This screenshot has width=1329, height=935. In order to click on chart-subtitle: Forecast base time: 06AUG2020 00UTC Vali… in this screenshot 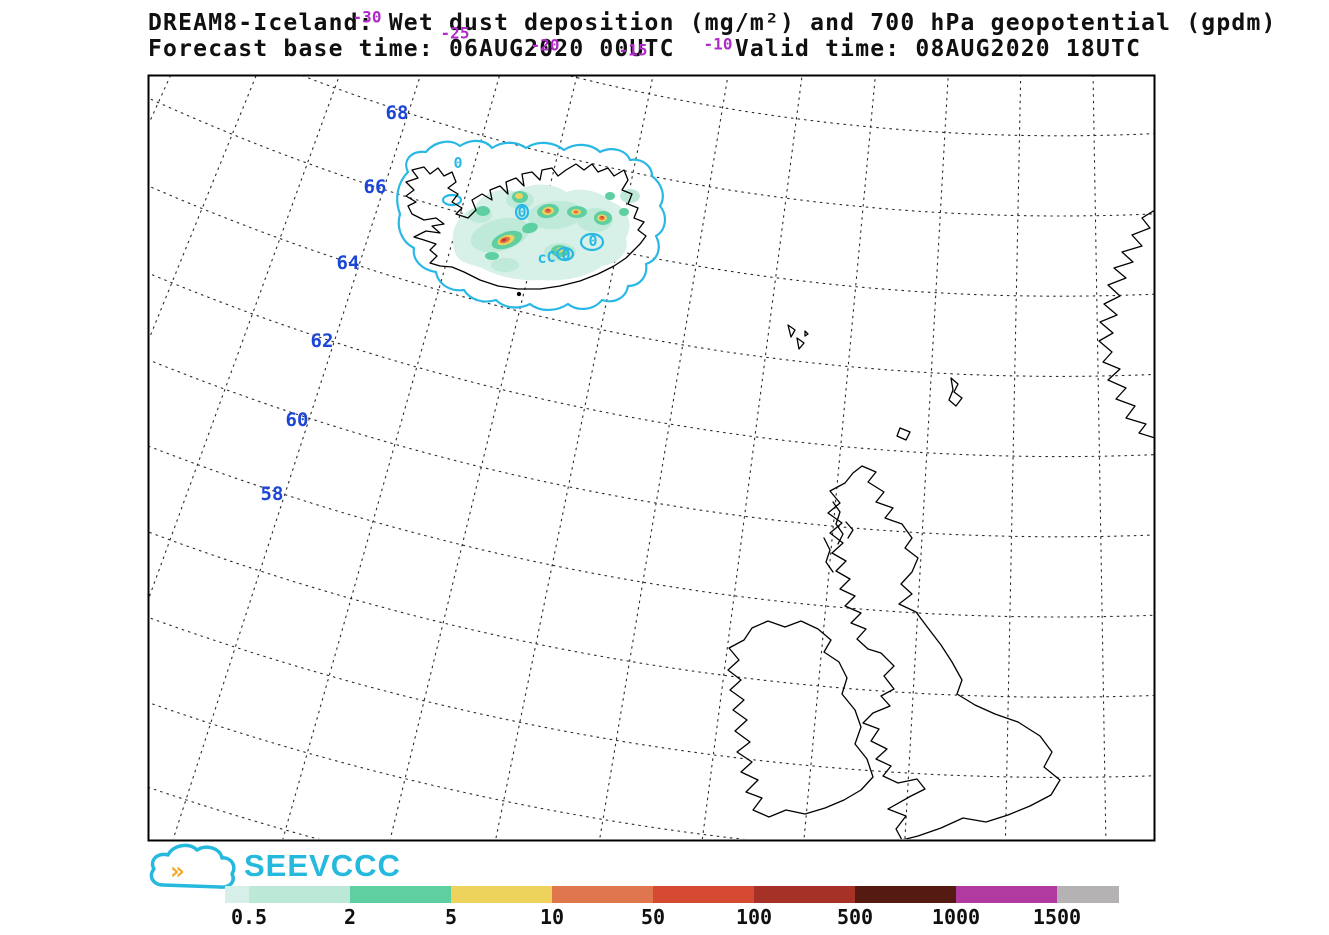, I will do `click(645, 49)`.